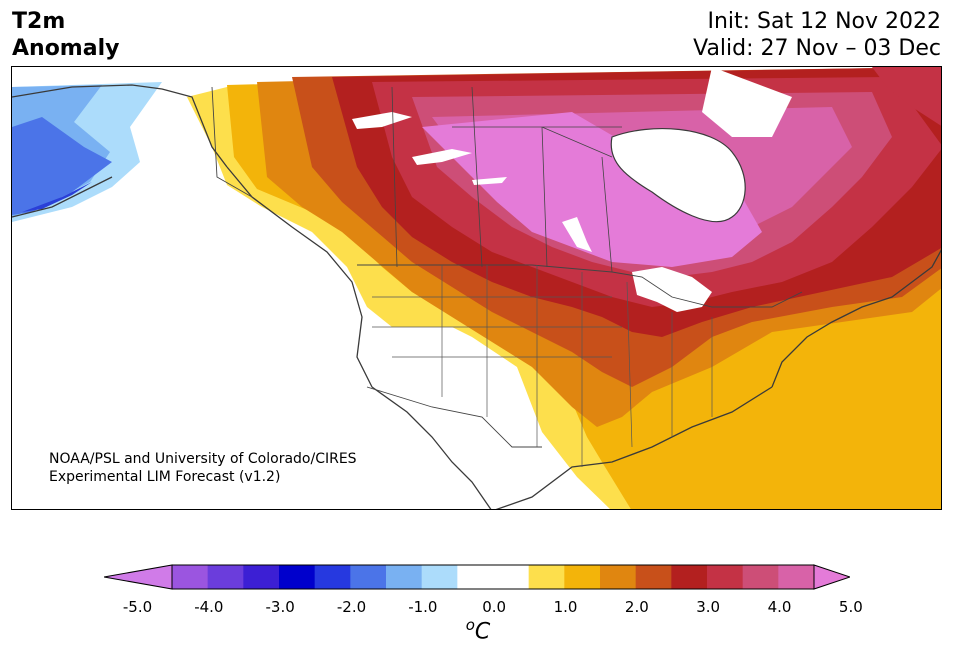  I want to click on lake-athabasca, so click(489, 181).